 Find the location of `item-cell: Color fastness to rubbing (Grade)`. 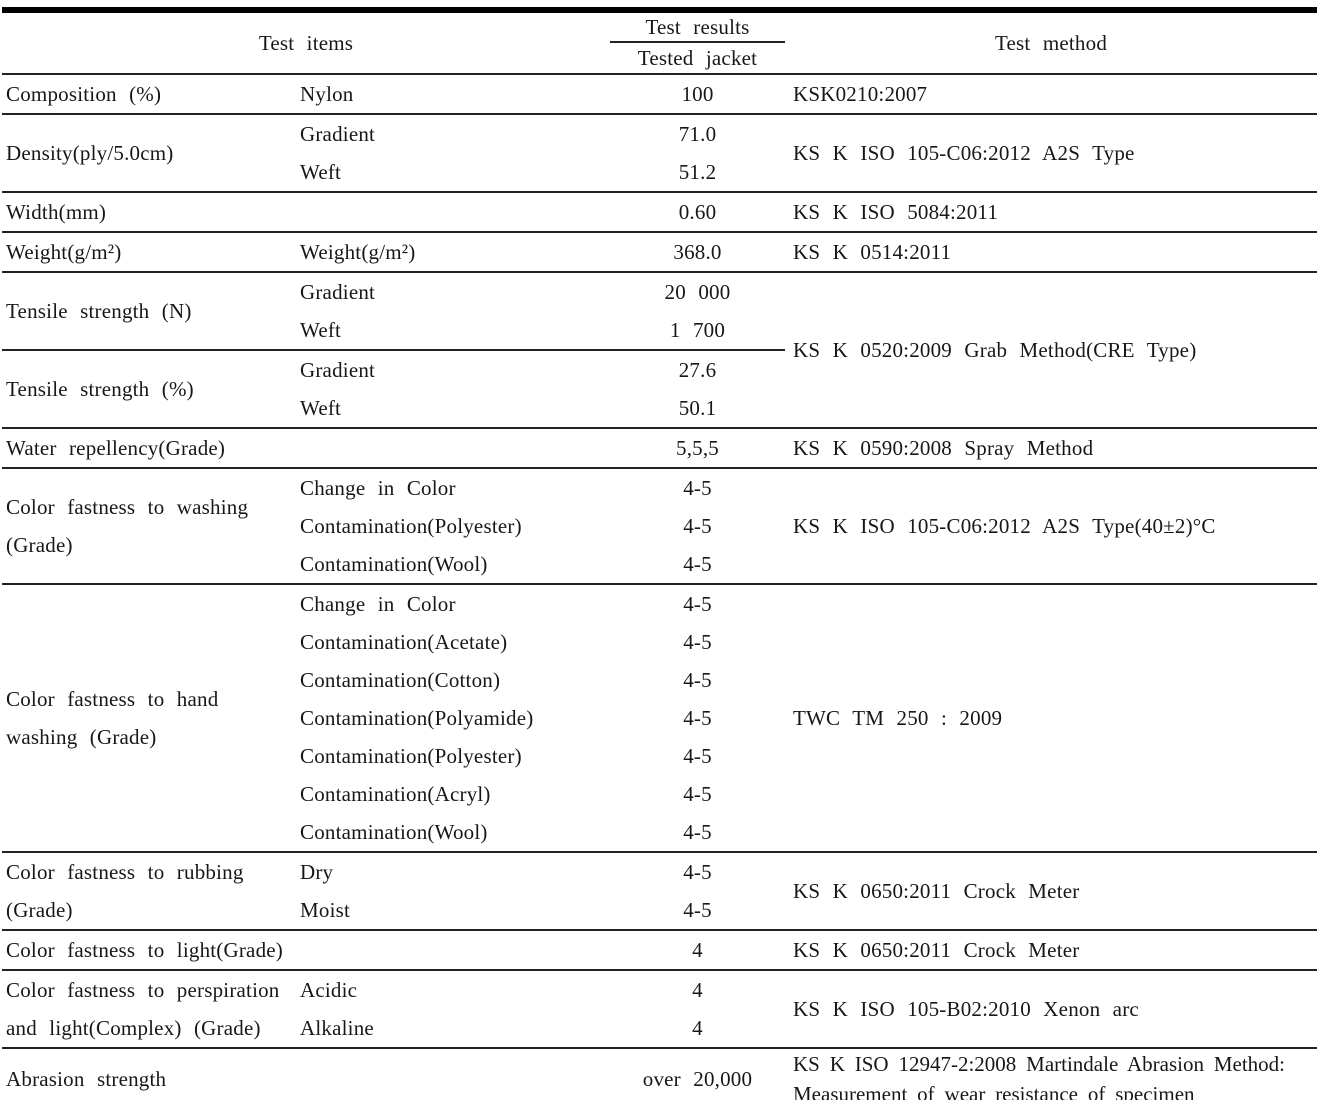

item-cell: Color fastness to rubbing (Grade) is located at coordinates (147, 890).